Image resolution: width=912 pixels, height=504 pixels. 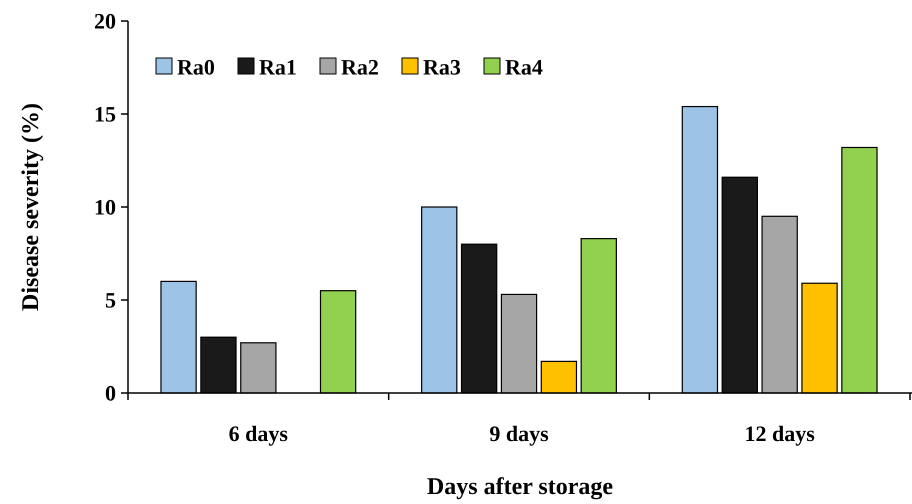 What do you see at coordinates (105, 114) in the screenshot?
I see `y-tick-label: 15` at bounding box center [105, 114].